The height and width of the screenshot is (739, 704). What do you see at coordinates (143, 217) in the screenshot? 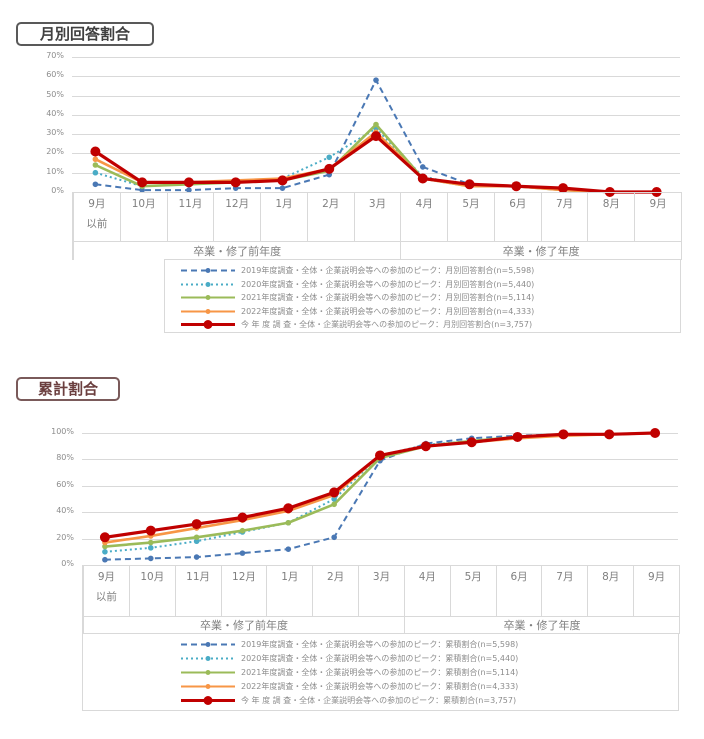
I see `category-label: 10月` at bounding box center [143, 217].